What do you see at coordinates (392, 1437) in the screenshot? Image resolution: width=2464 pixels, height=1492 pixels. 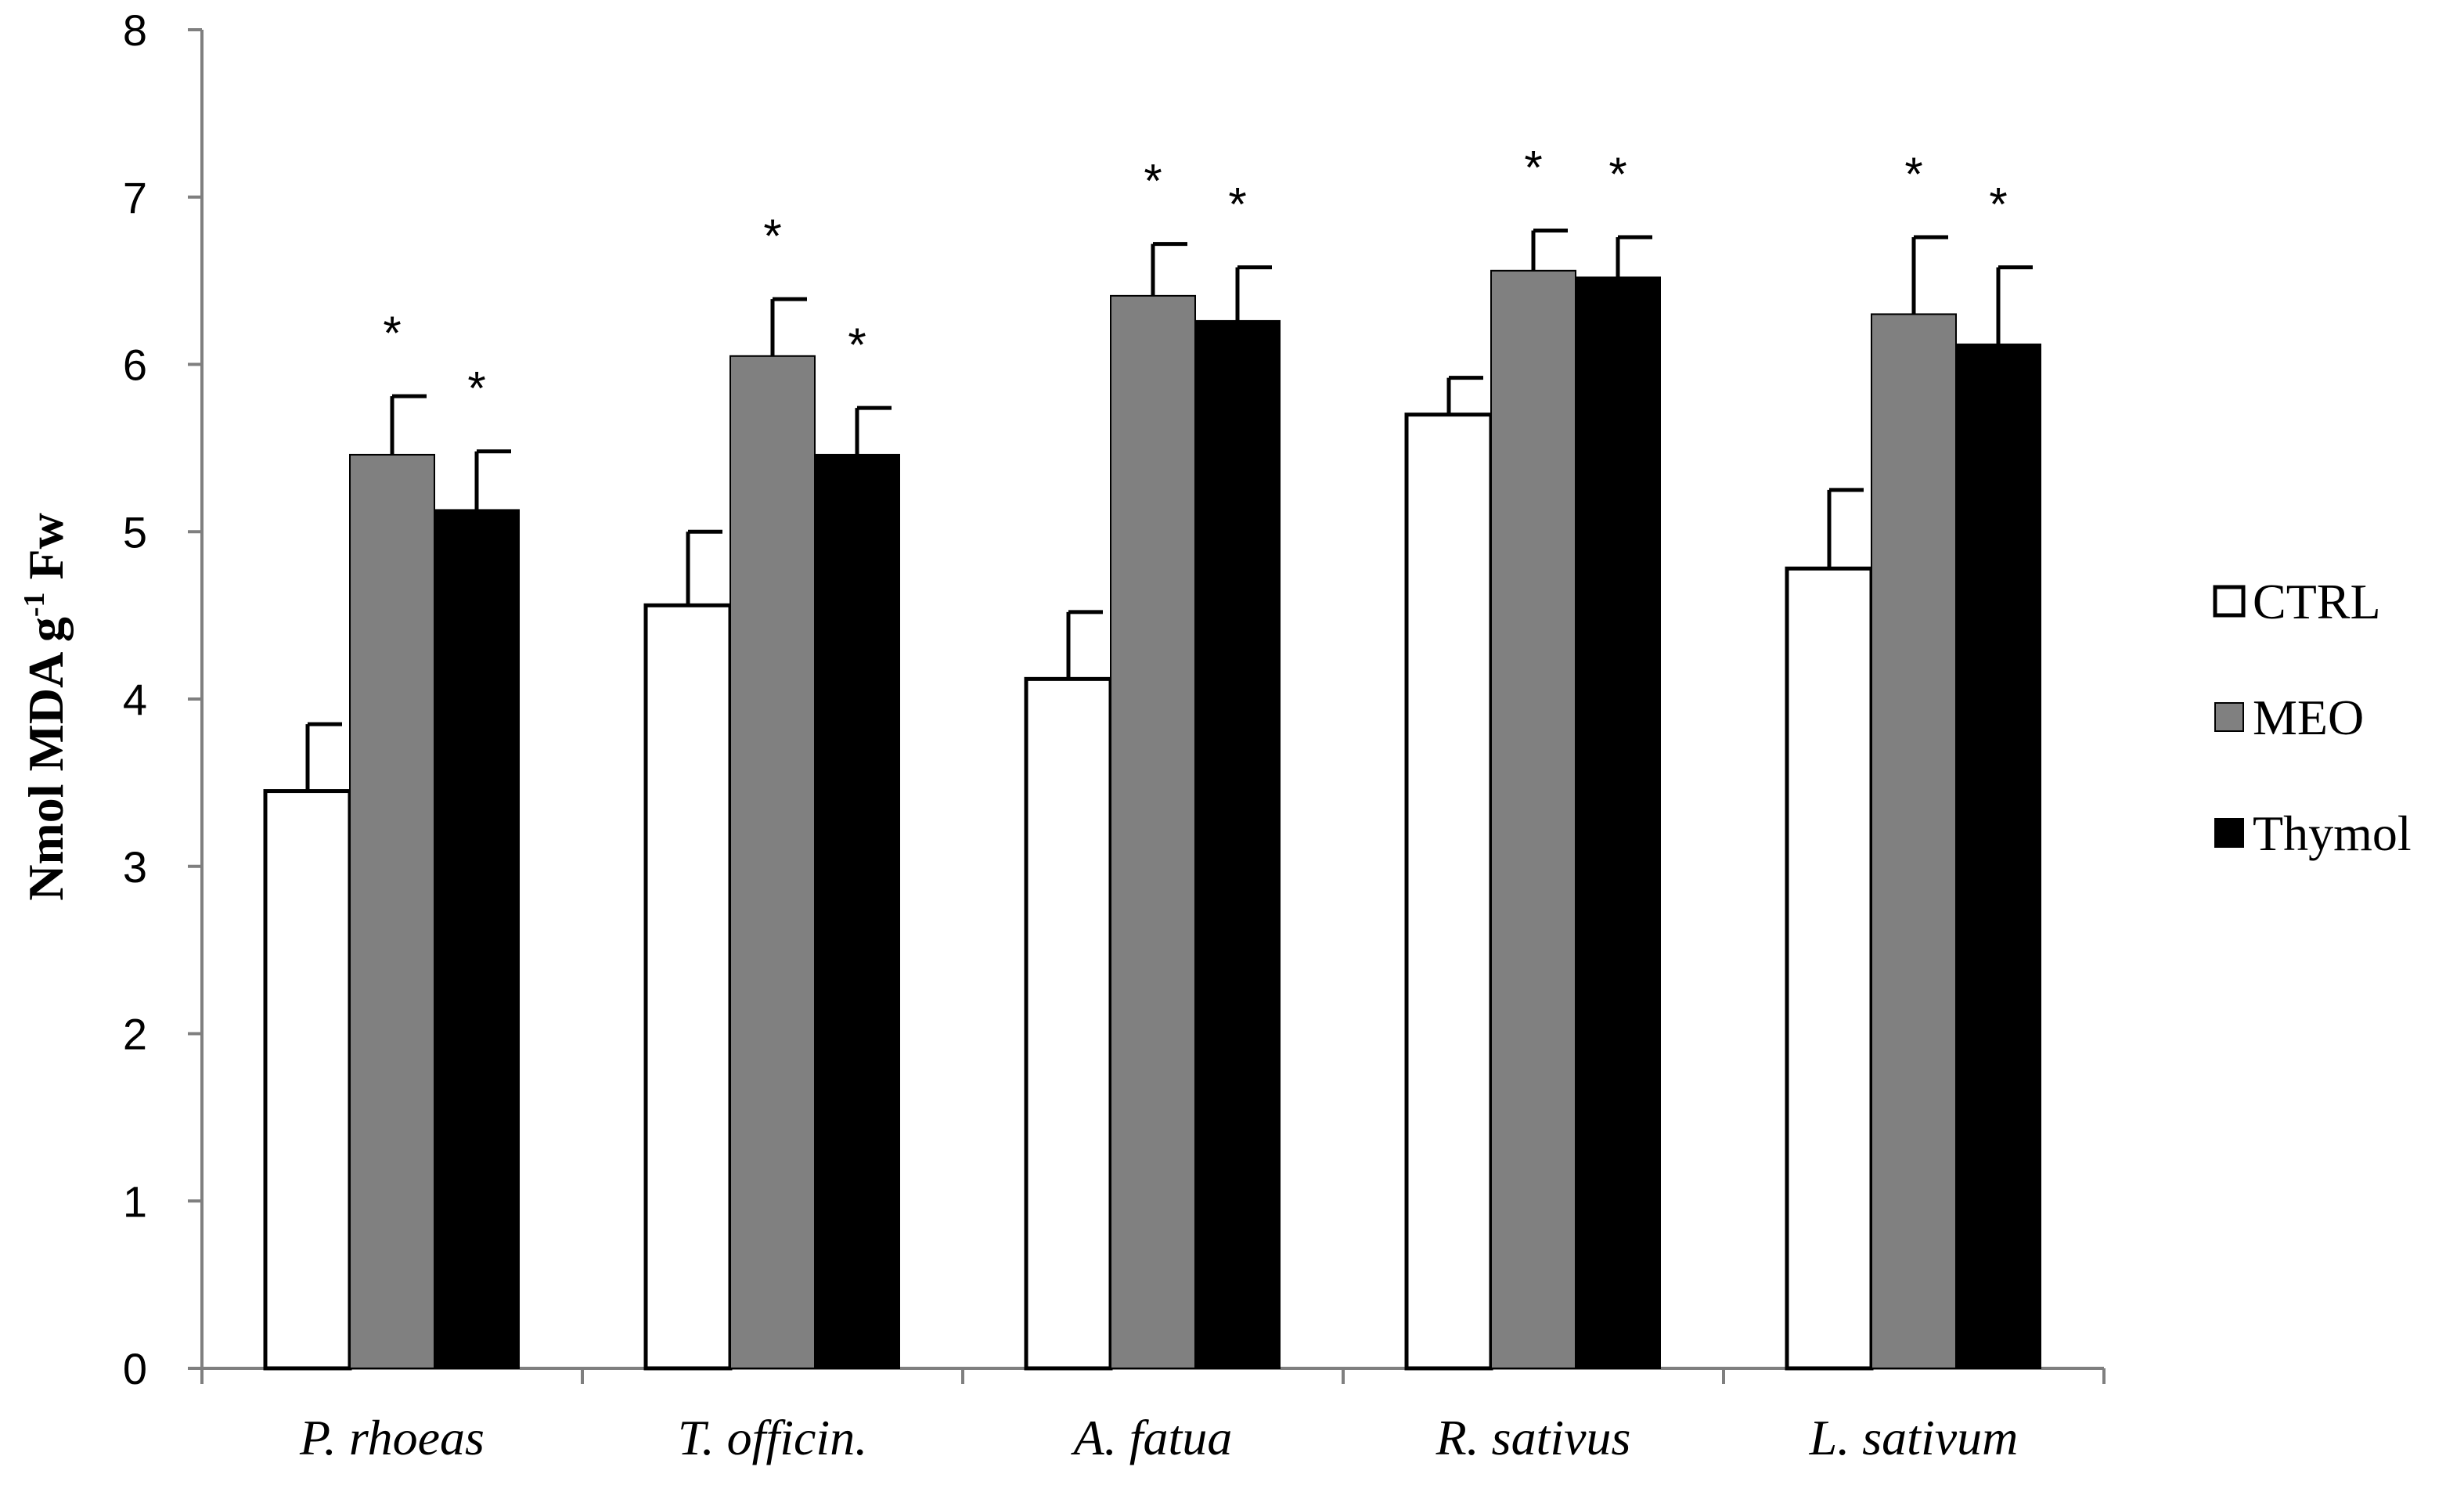 I see `x-tick-label: P. rhoeas` at bounding box center [392, 1437].